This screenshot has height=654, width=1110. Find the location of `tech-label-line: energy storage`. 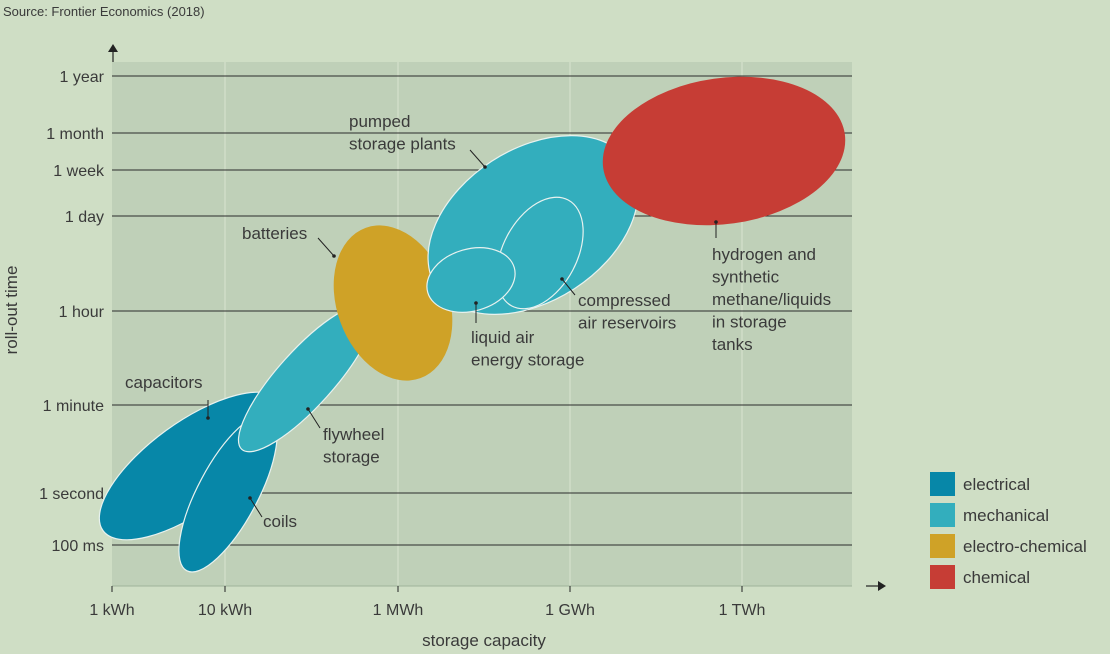

tech-label-line: energy storage is located at coordinates (527, 360).